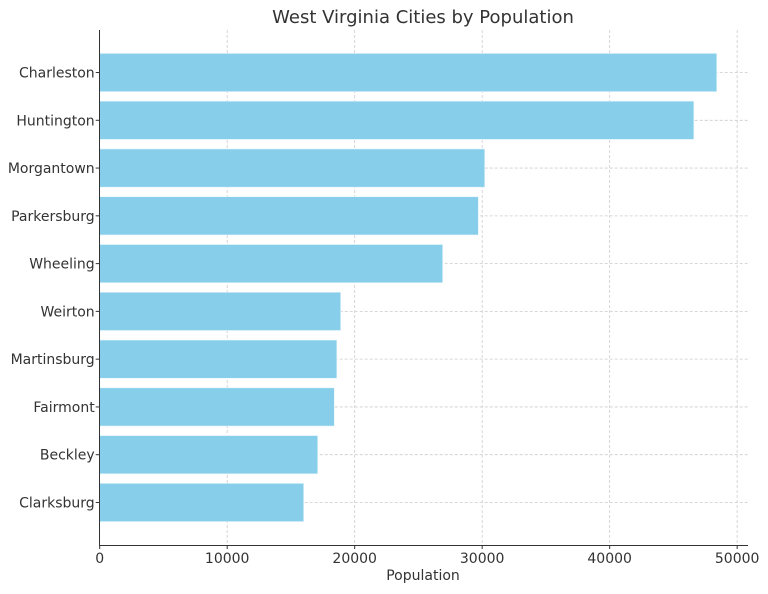 The height and width of the screenshot is (594, 768). What do you see at coordinates (61, 265) in the screenshot?
I see `y-tick-label: Wheeling` at bounding box center [61, 265].